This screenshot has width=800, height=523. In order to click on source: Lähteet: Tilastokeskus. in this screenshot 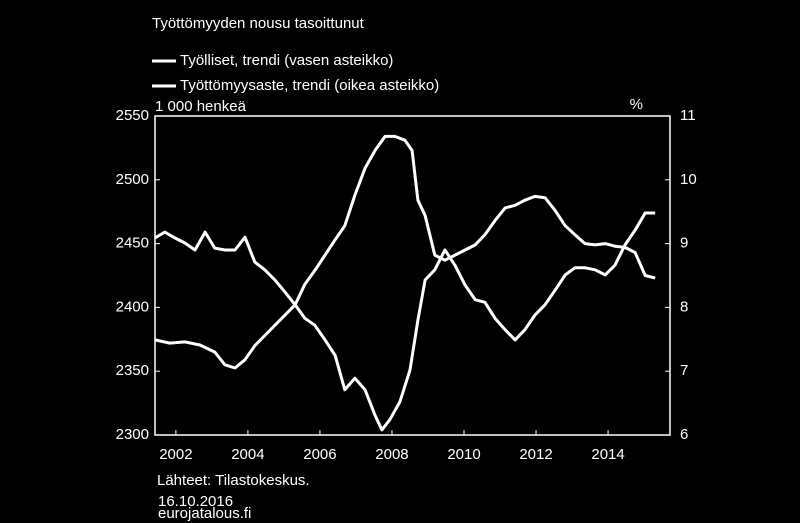, I will do `click(233, 480)`.